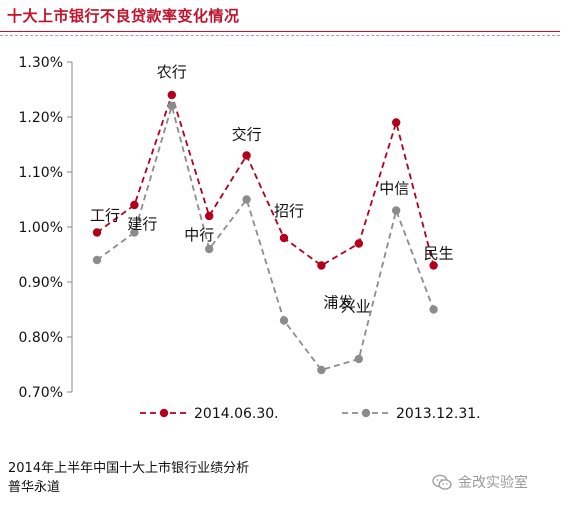 The image size is (570, 511). Describe the element at coordinates (289, 211) in the screenshot. I see `category-label: 招行` at that location.